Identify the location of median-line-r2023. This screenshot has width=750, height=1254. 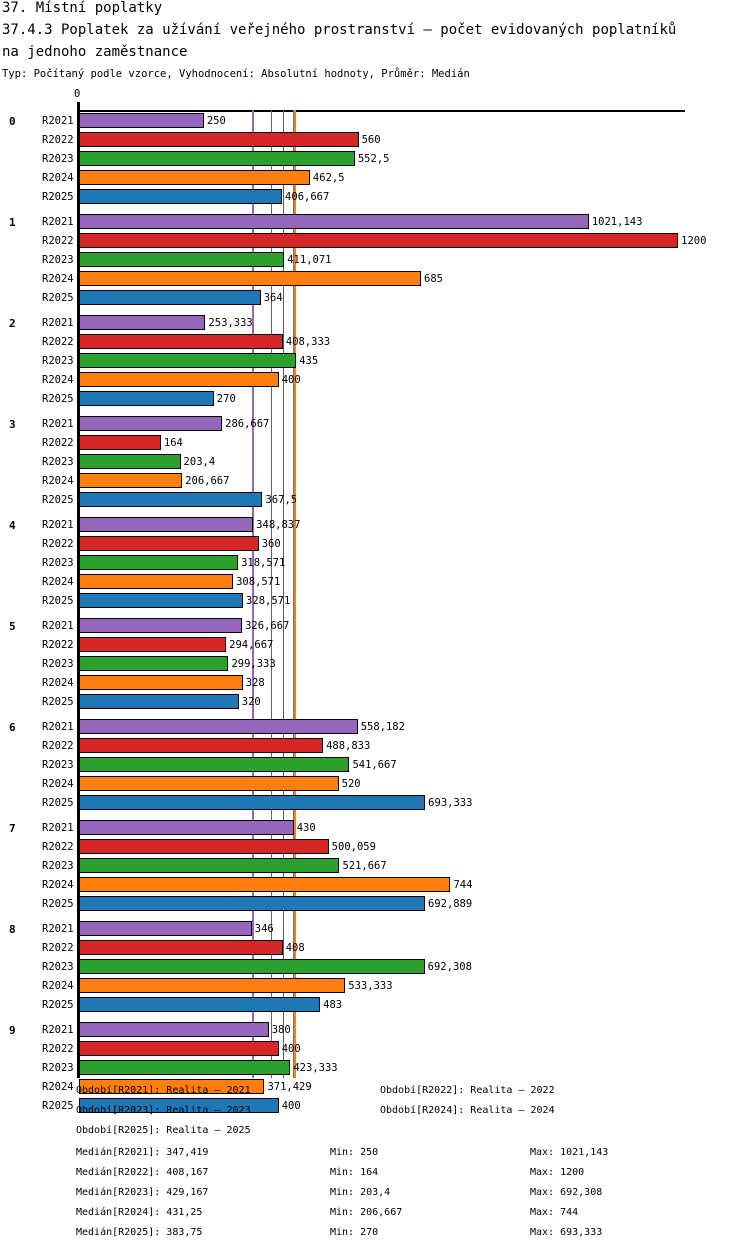
(294, 594).